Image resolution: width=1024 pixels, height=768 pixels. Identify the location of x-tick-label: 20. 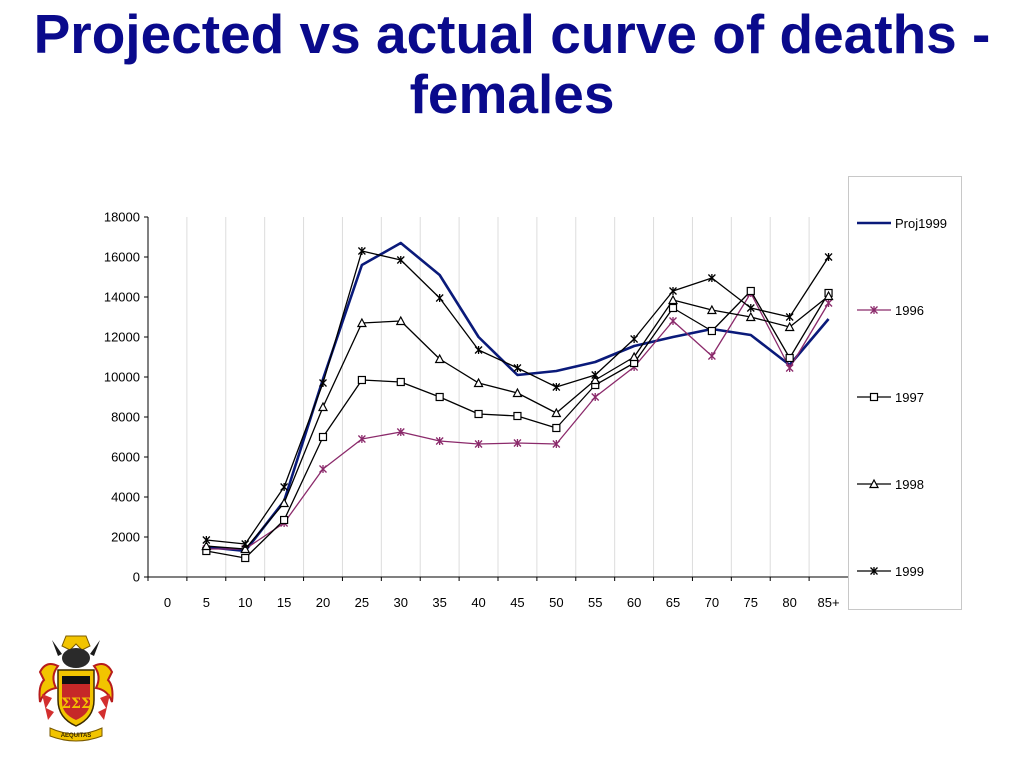
(323, 602).